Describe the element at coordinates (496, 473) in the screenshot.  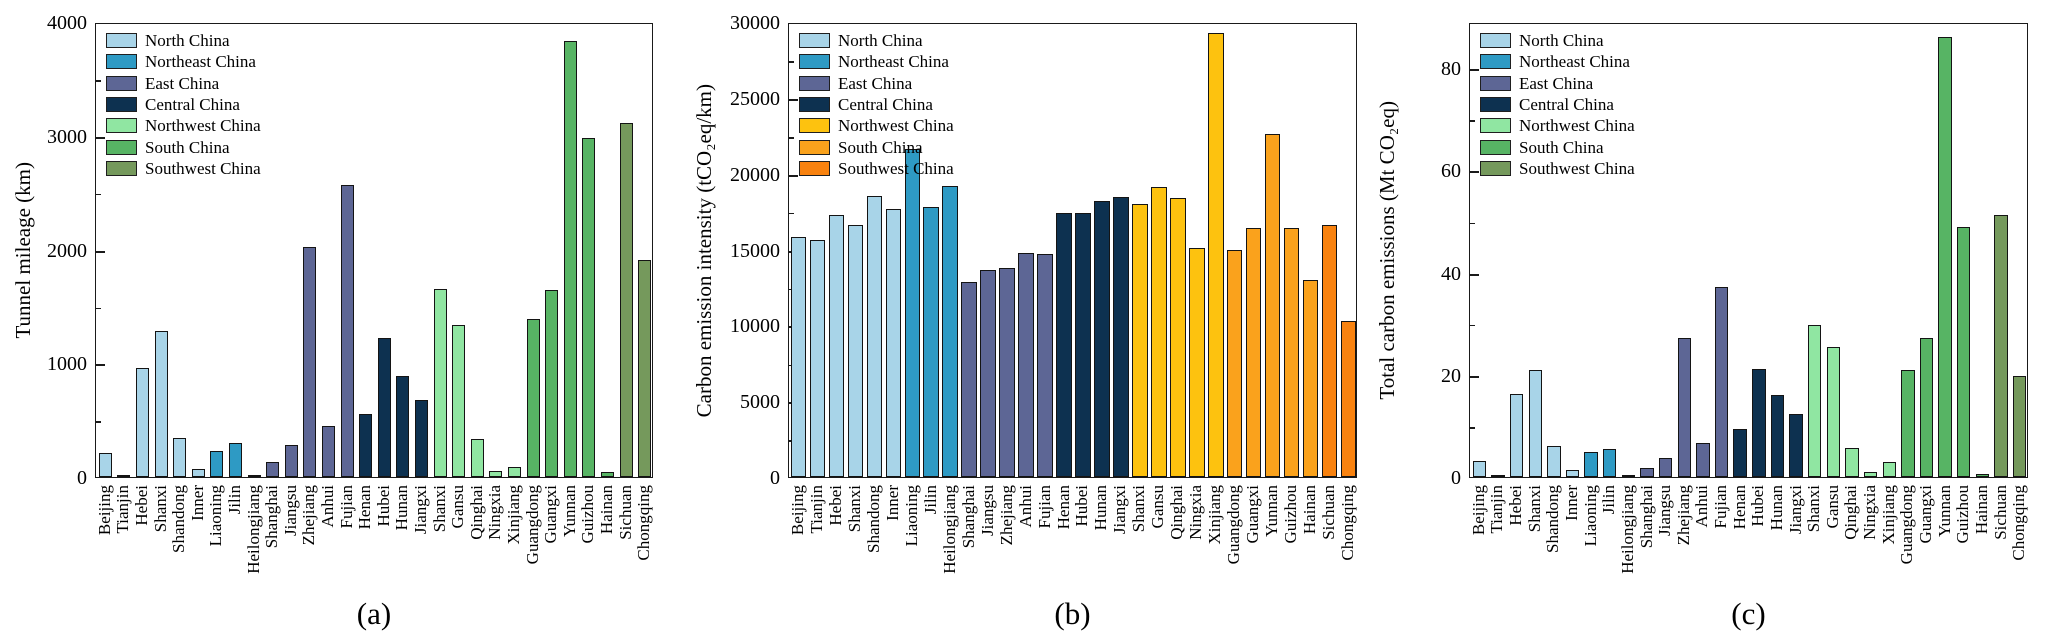
I see `bar-ningxia` at that location.